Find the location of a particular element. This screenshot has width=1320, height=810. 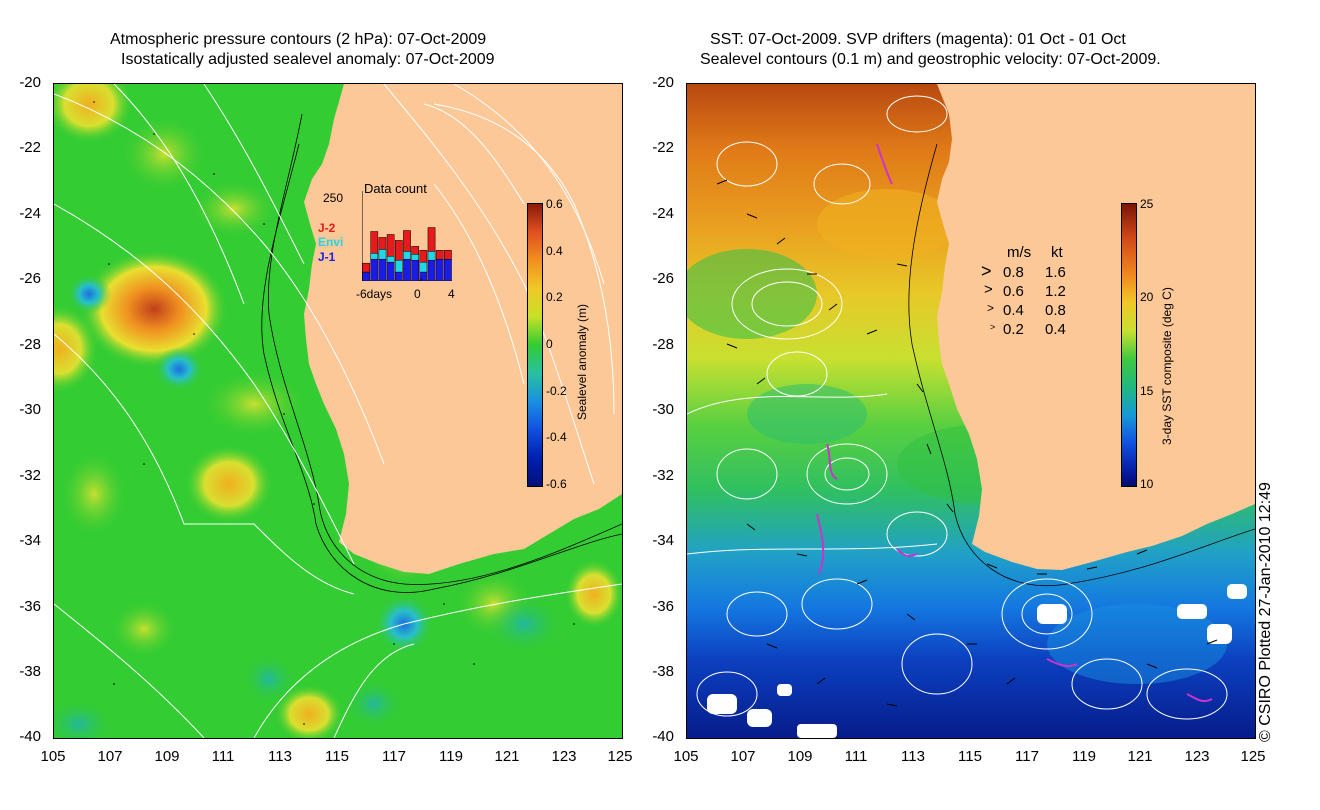

legend-arrow-1: > is located at coordinates (988, 289).